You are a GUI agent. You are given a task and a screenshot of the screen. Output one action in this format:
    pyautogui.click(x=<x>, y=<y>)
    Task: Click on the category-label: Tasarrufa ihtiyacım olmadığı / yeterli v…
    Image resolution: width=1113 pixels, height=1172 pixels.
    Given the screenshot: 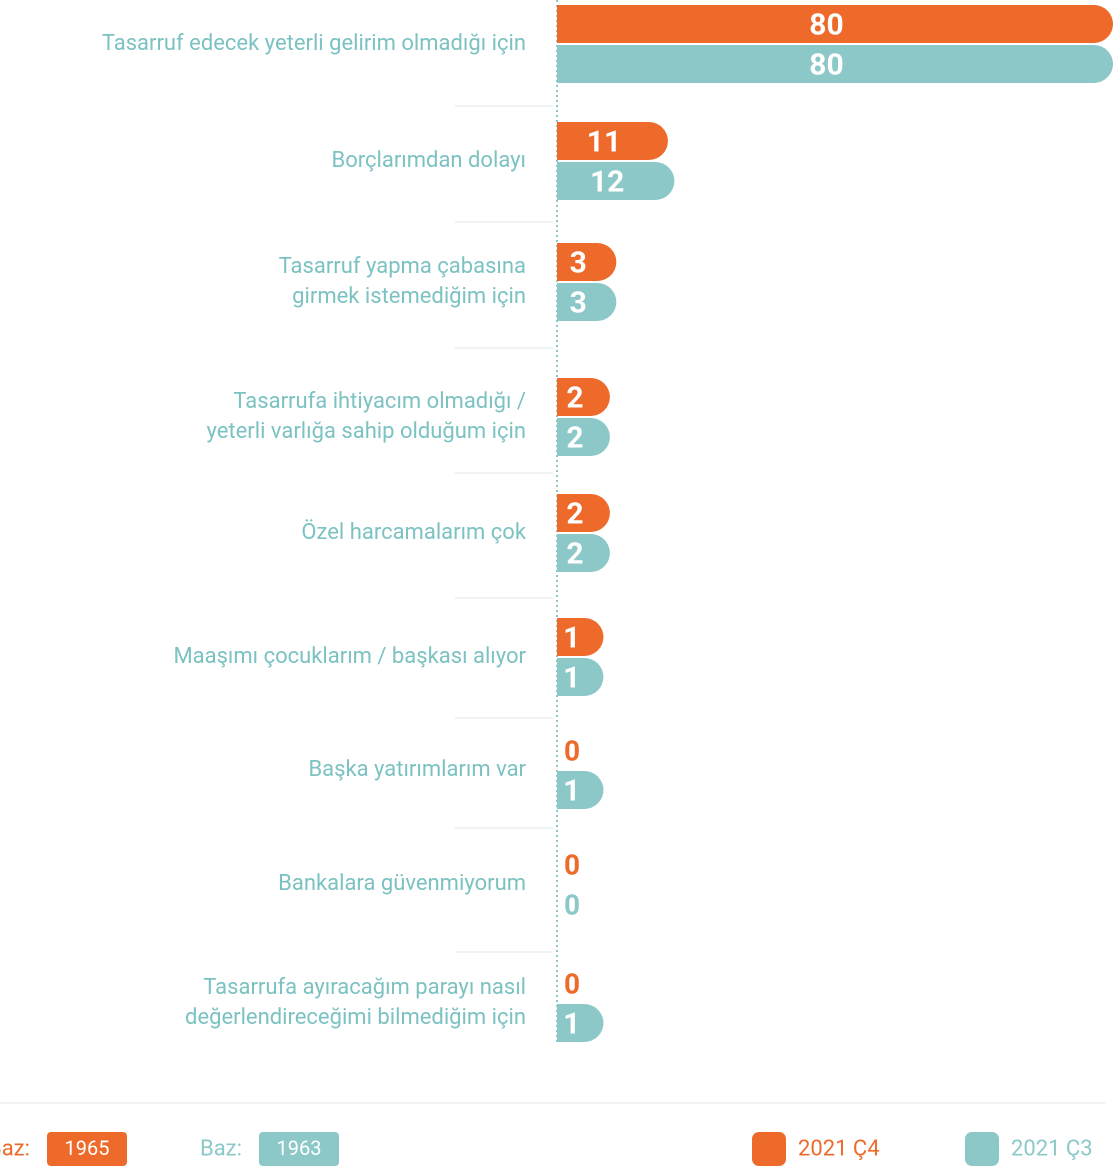 What is the action you would take?
    pyautogui.click(x=366, y=416)
    